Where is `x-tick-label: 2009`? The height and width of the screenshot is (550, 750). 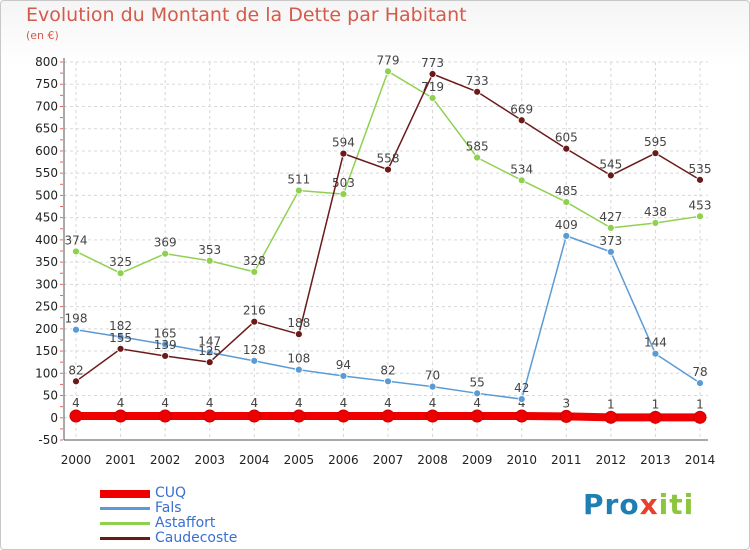 x-tick-label: 2009 is located at coordinates (477, 460).